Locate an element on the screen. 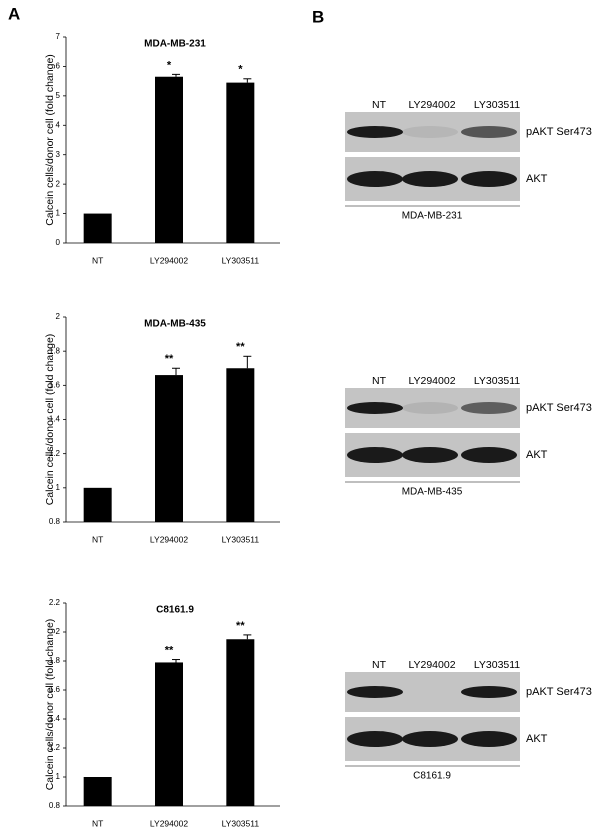 This screenshot has height=830, width=601. y-tick-label: 2.2 is located at coordinates (55, 602).